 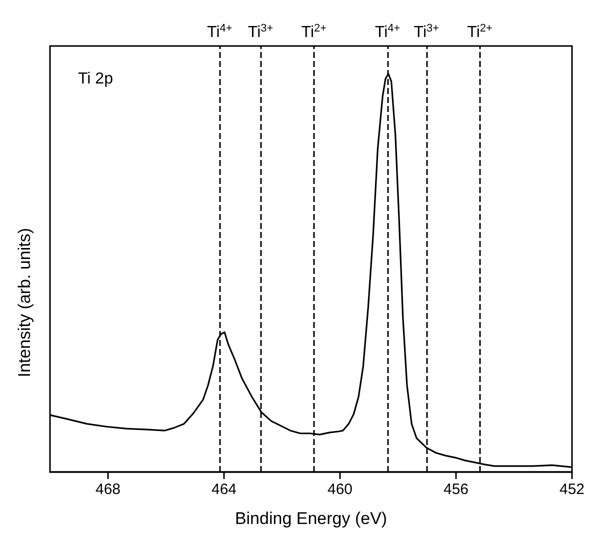 What do you see at coordinates (572, 489) in the screenshot?
I see `x-tick-label: 452` at bounding box center [572, 489].